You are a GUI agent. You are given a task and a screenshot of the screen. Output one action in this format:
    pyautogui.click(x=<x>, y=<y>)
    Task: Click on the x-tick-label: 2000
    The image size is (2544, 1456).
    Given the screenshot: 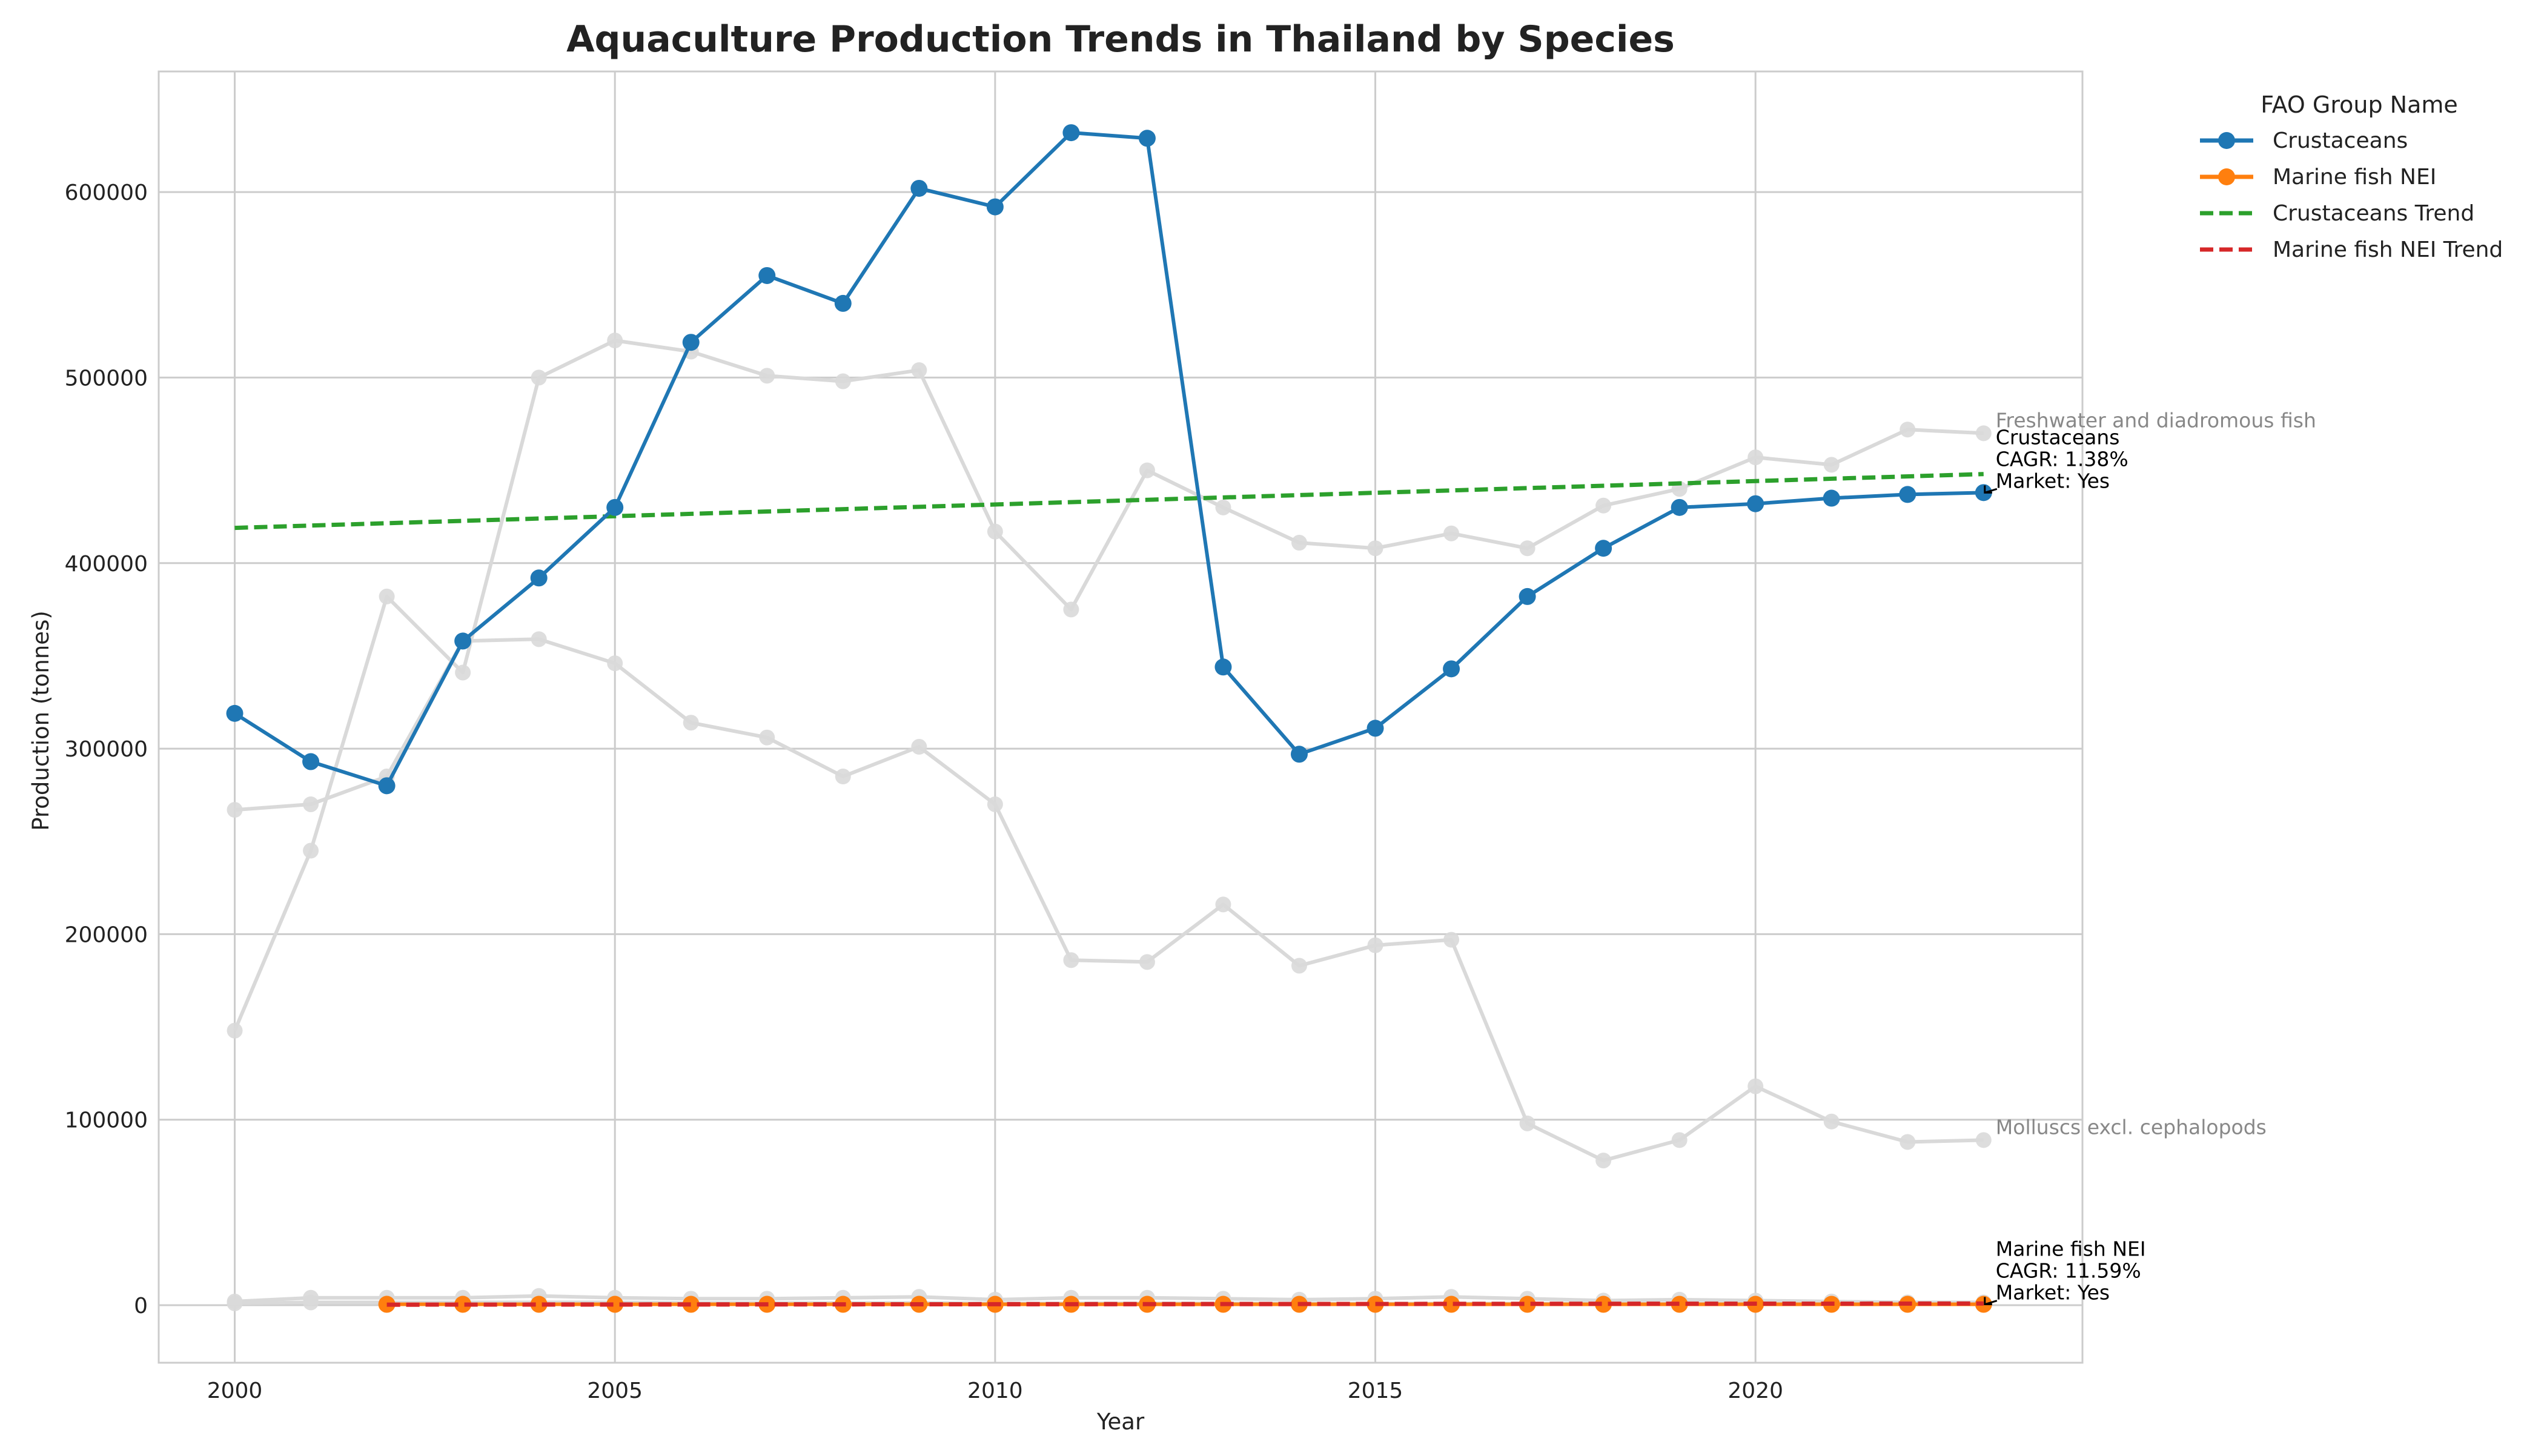 What is the action you would take?
    pyautogui.click(x=235, y=1390)
    